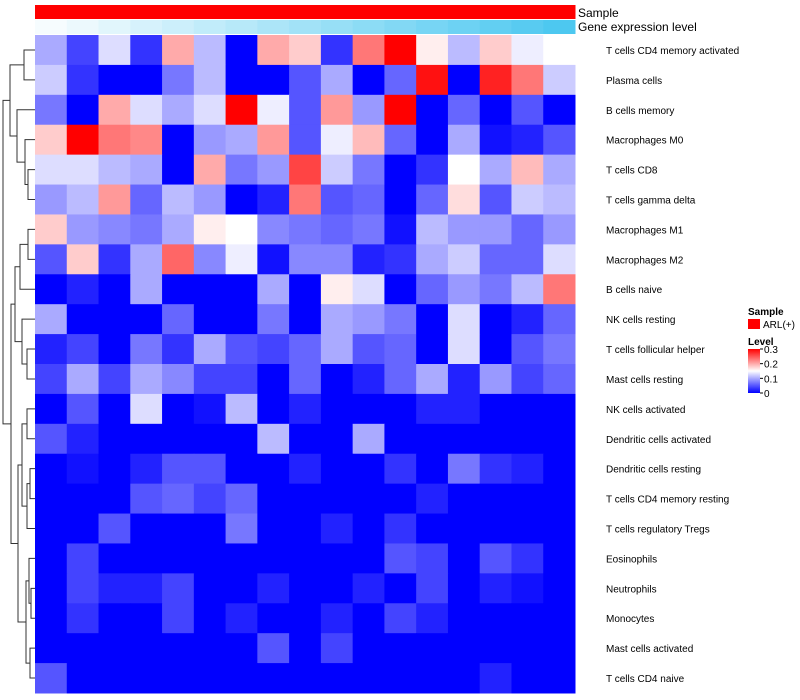 This screenshot has height=700, width=800. I want to click on level-tick-label: 0.1, so click(771, 379).